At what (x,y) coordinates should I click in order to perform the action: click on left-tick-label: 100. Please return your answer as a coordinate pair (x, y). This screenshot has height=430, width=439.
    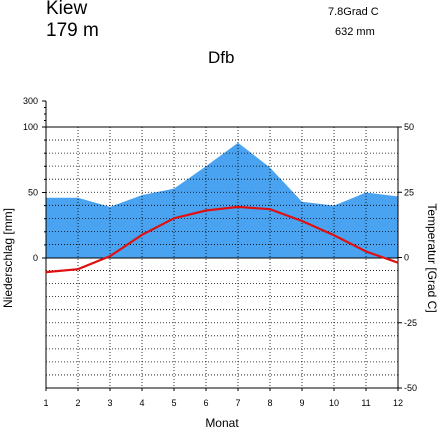
    Looking at the image, I should click on (30, 127).